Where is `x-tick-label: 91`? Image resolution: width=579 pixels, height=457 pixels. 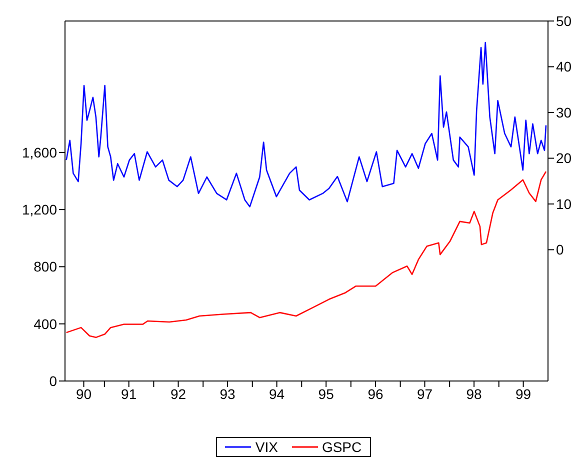
x-tick-label: 91 is located at coordinates (129, 394).